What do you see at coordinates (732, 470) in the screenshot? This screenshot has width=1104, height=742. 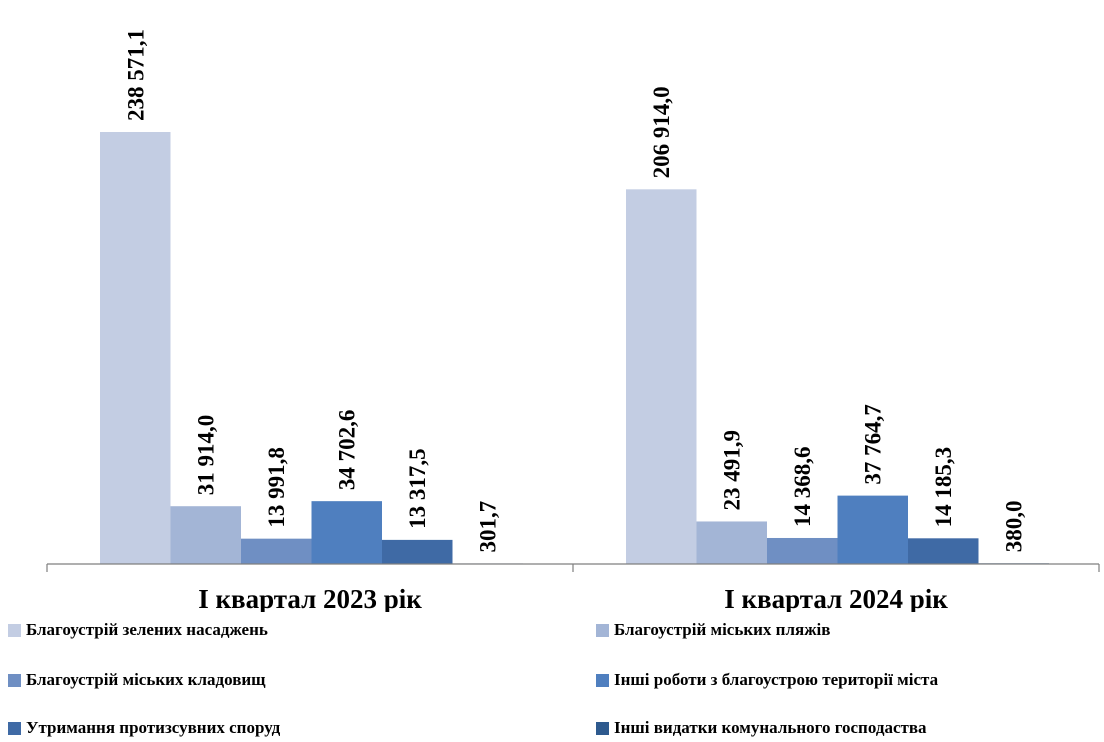 I see `data-label: 23 491,9` at bounding box center [732, 470].